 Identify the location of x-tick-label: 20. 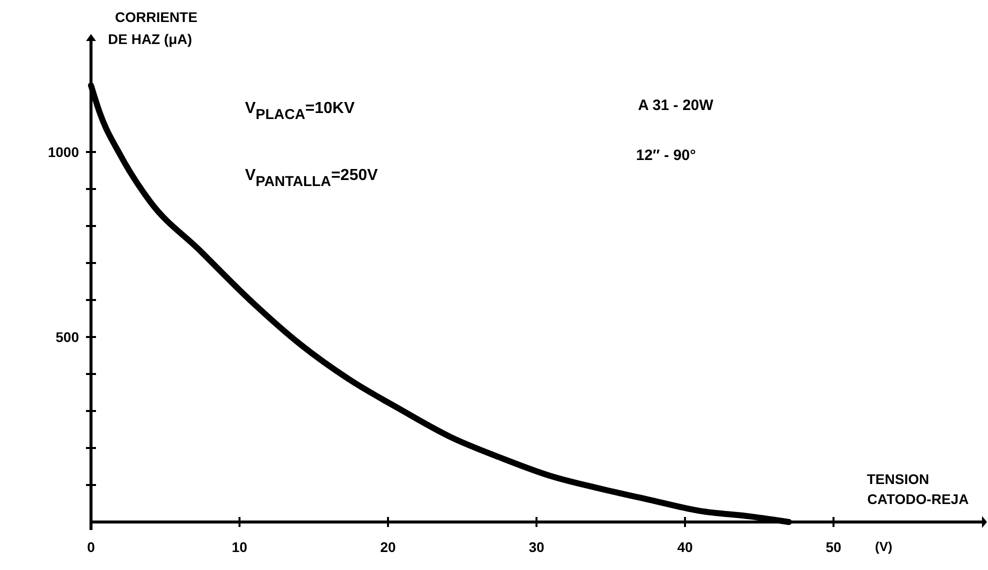
(388, 547).